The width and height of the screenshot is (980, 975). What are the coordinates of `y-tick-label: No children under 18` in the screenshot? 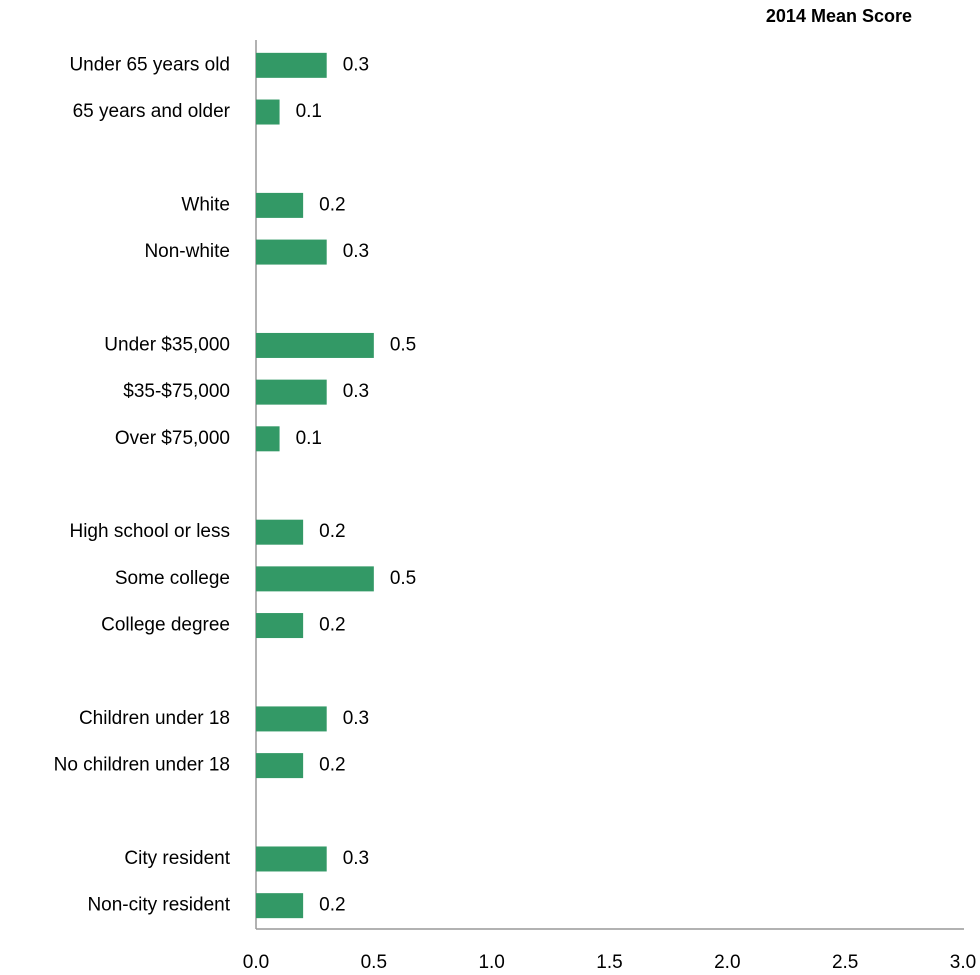 It's located at (142, 765).